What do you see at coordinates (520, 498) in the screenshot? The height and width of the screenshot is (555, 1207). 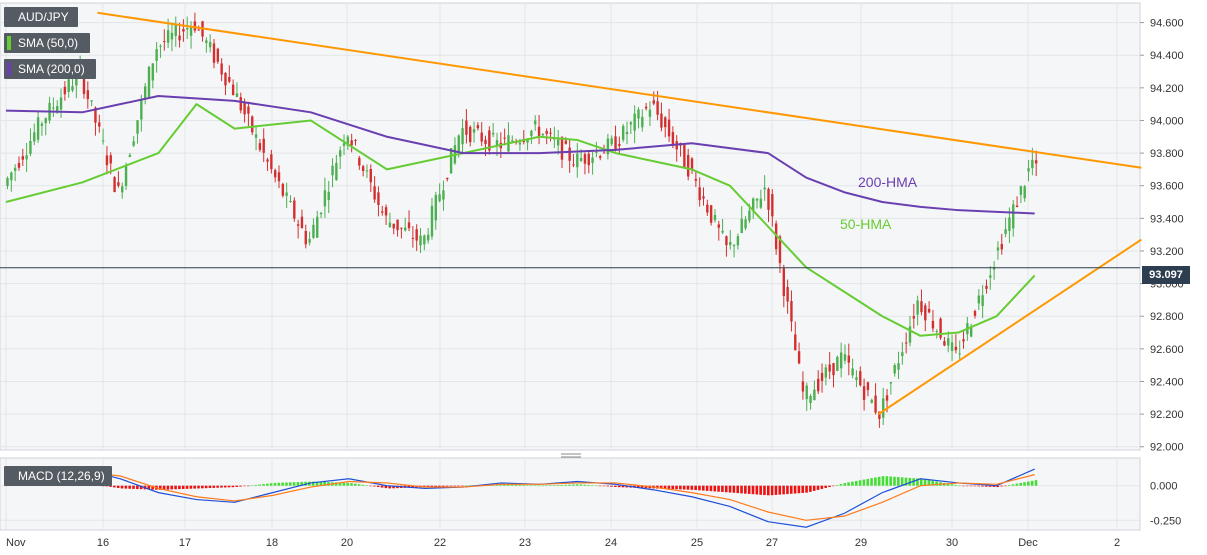 I see `macd-line` at bounding box center [520, 498].